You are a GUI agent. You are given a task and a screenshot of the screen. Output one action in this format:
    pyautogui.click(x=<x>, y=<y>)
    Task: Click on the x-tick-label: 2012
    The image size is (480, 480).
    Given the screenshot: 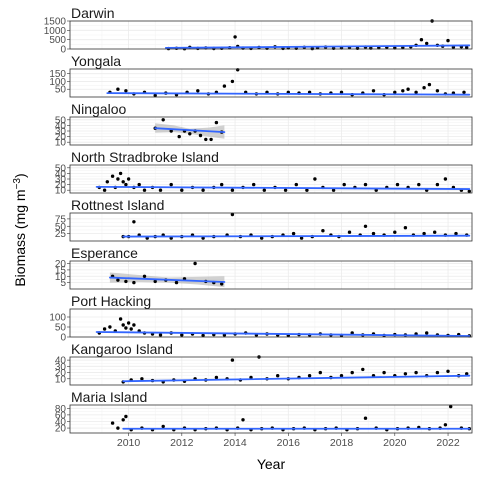 What is the action you would take?
    pyautogui.click(x=182, y=443)
    